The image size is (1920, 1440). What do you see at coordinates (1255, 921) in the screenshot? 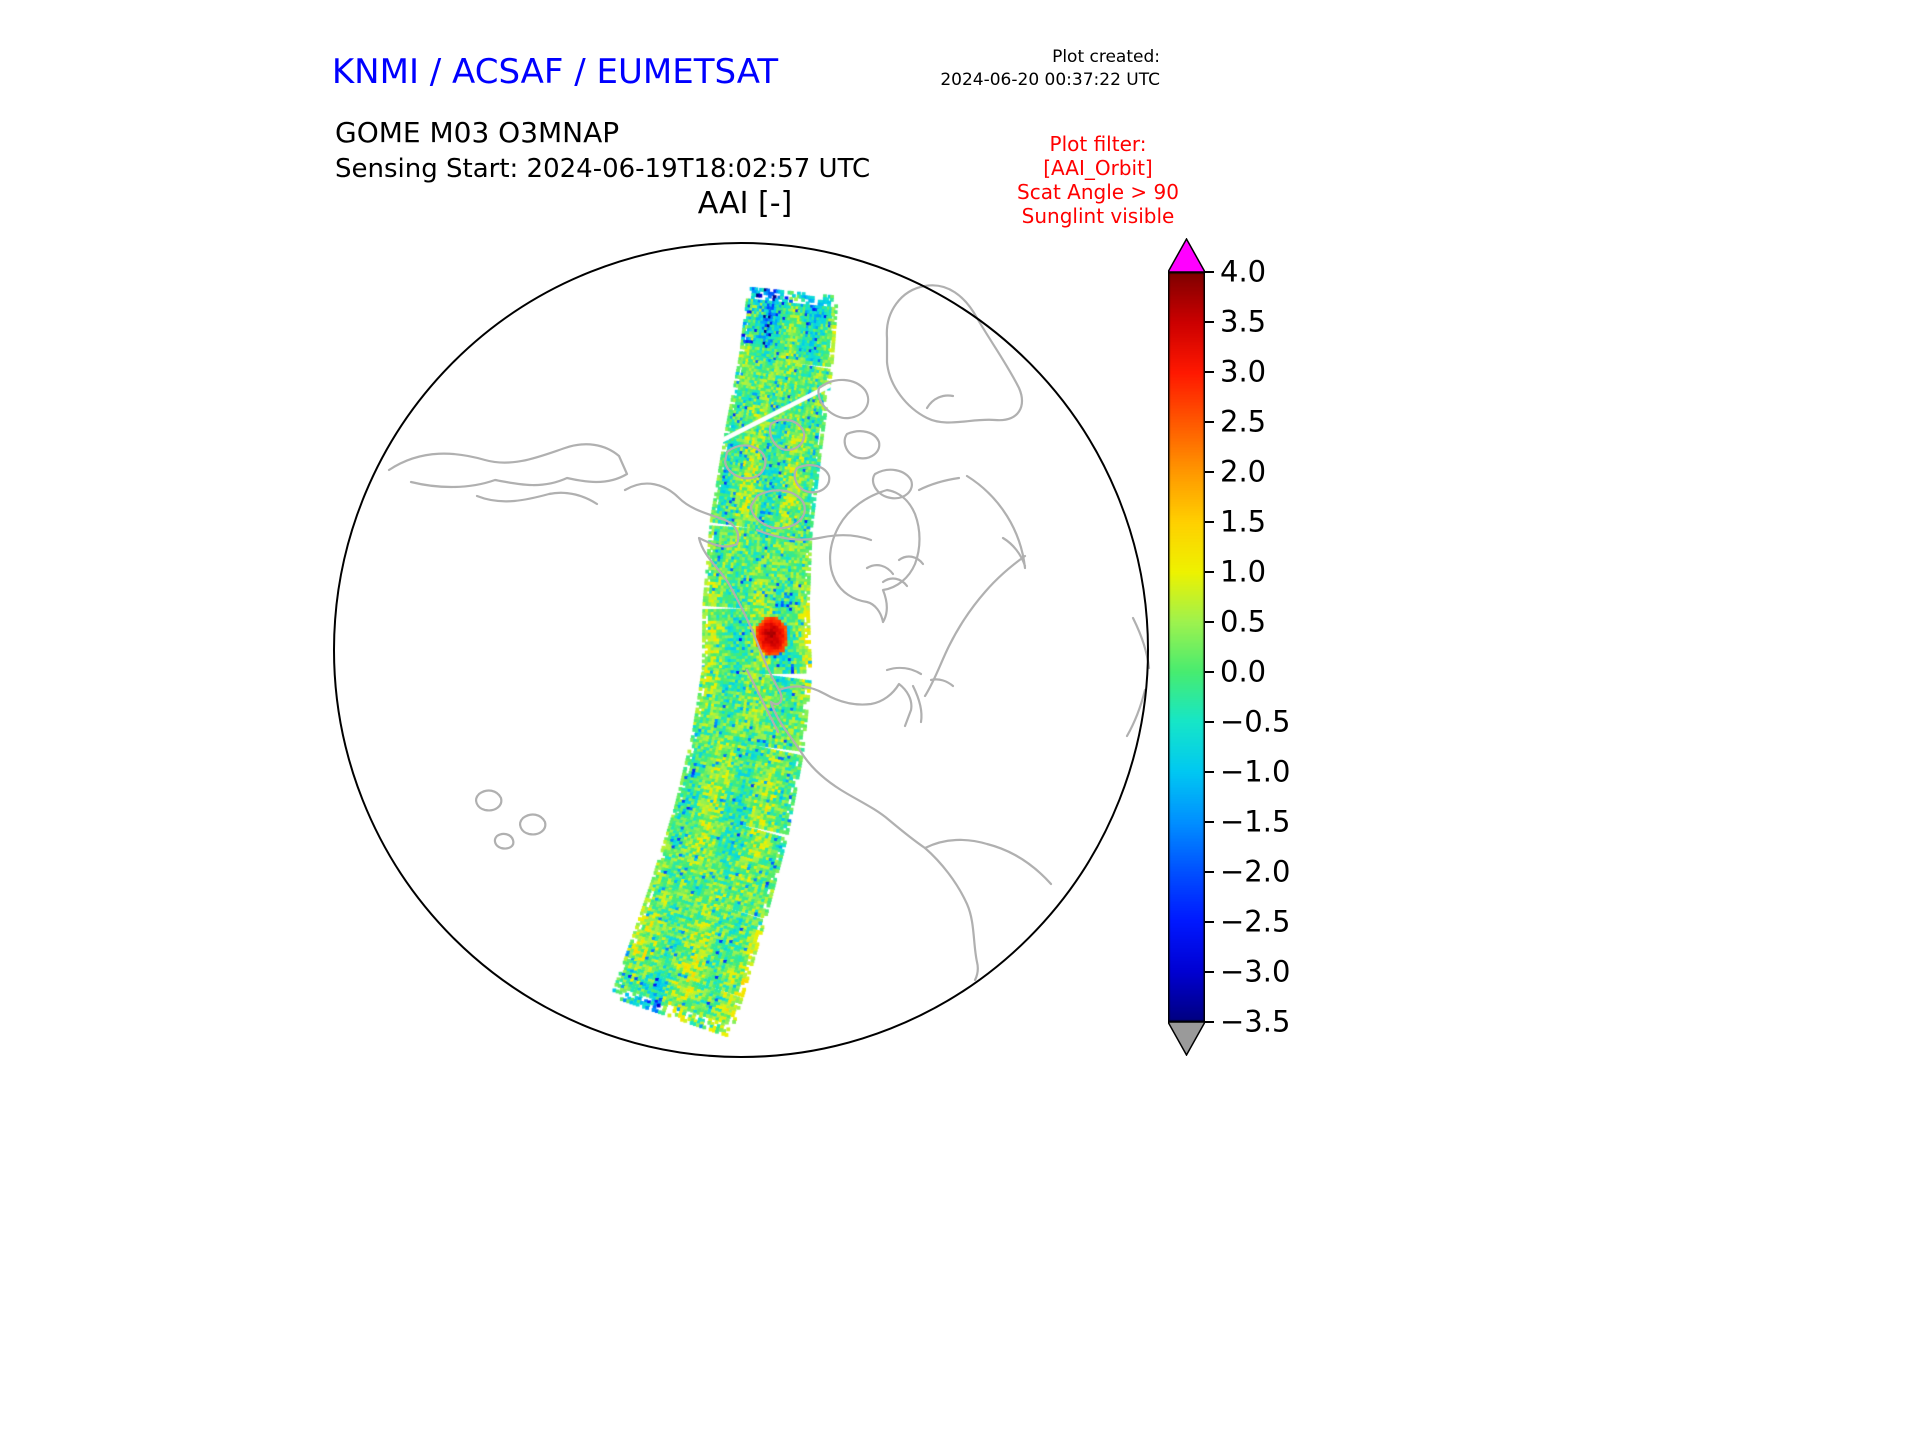
I see `colorbar-tick-label: −2.5` at bounding box center [1255, 921].